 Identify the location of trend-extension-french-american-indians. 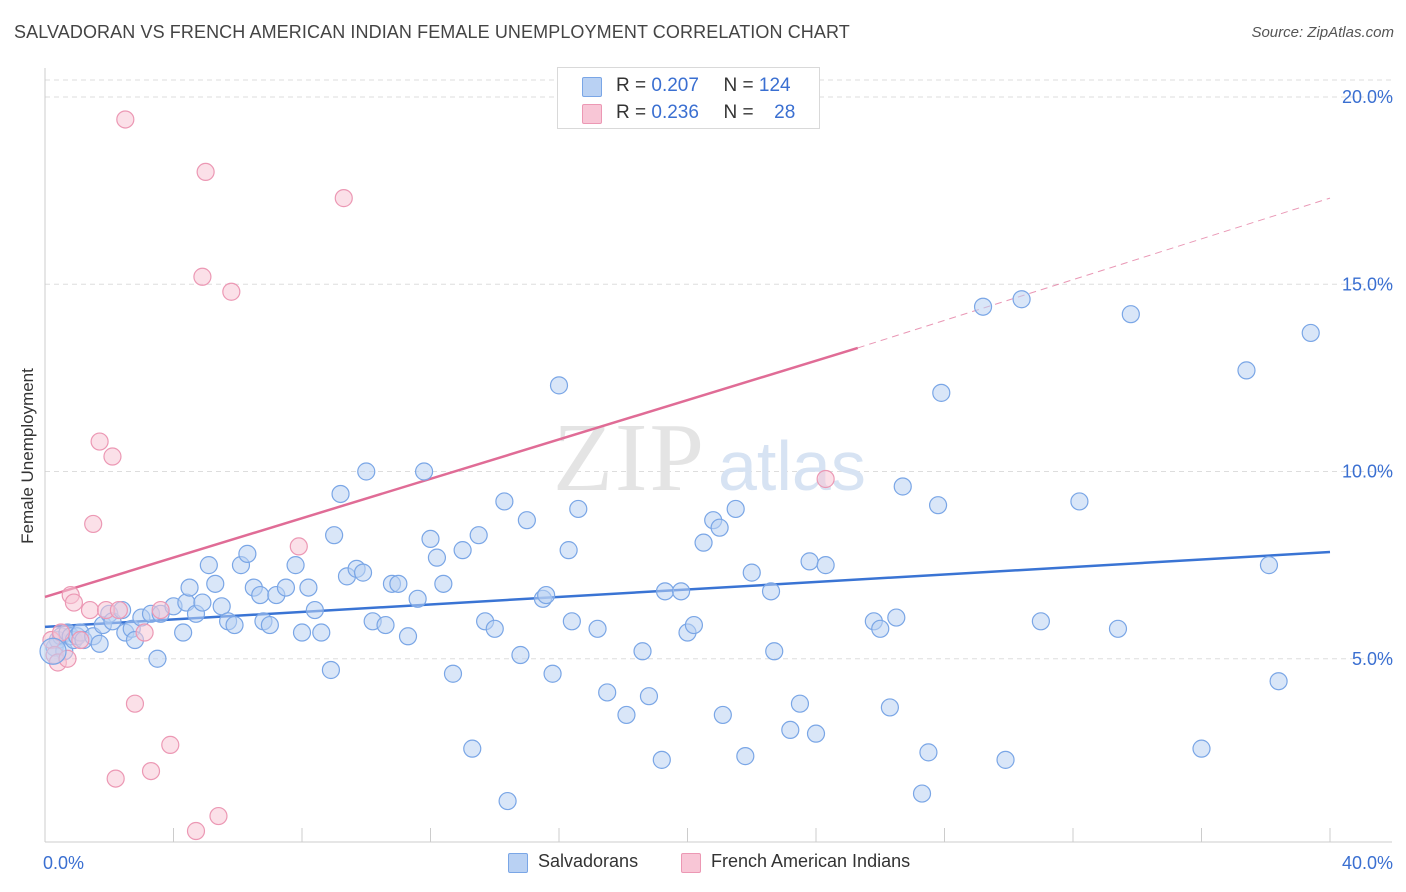
(1094, 273).